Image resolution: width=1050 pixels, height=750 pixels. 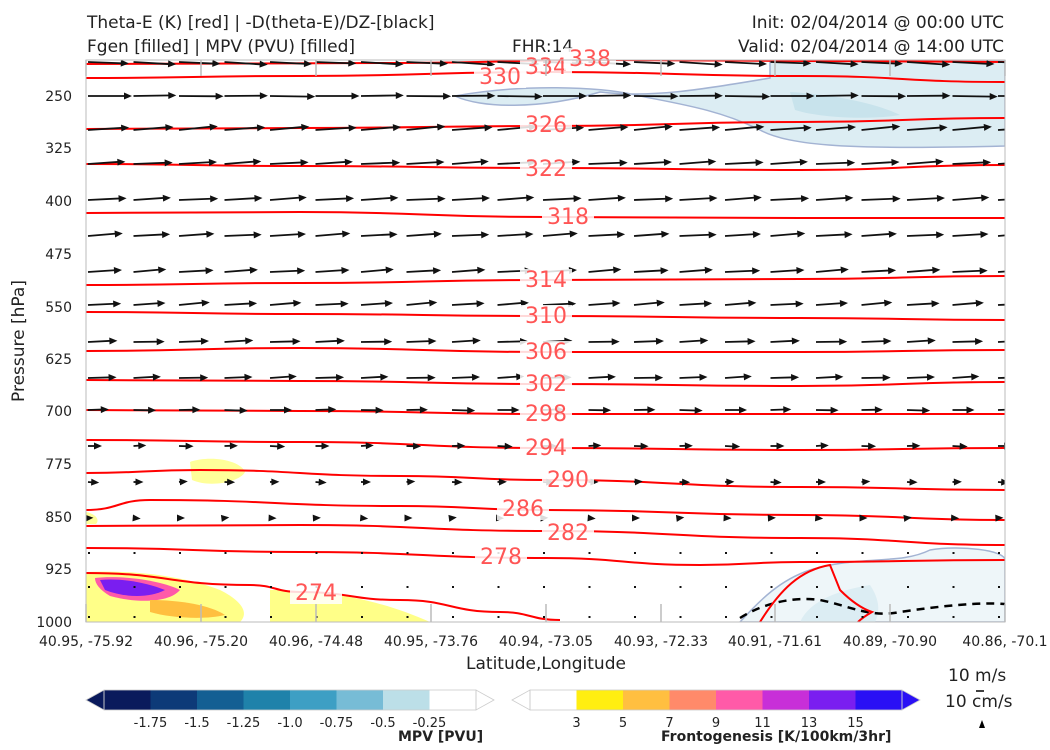 What do you see at coordinates (546, 125) in the screenshot?
I see `theta-e-label: 326` at bounding box center [546, 125].